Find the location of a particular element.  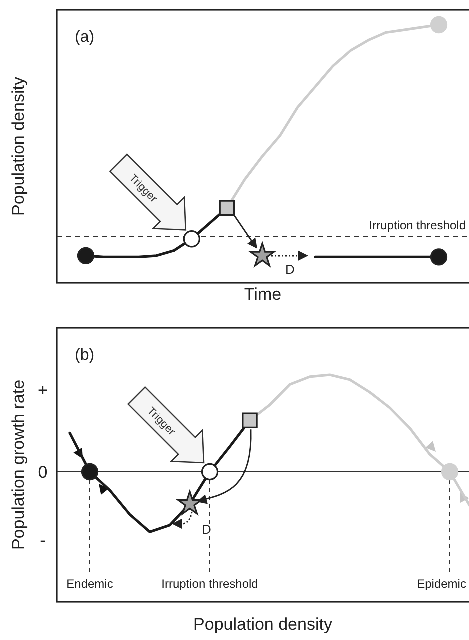

text: Irruption threshold is located at coordinates (210, 584).